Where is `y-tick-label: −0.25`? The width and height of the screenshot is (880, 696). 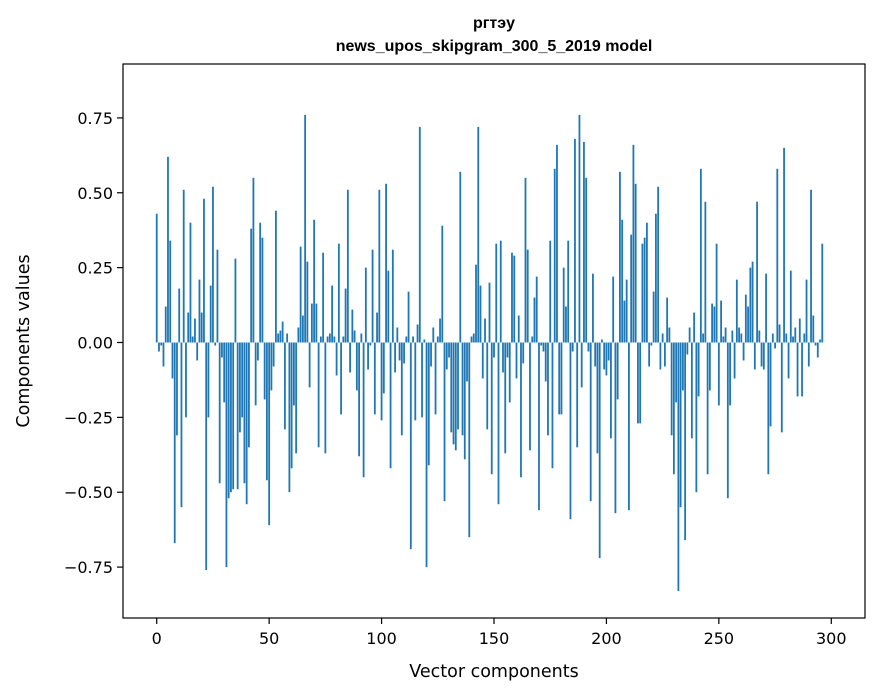
y-tick-label: −0.25 is located at coordinates (88, 417).